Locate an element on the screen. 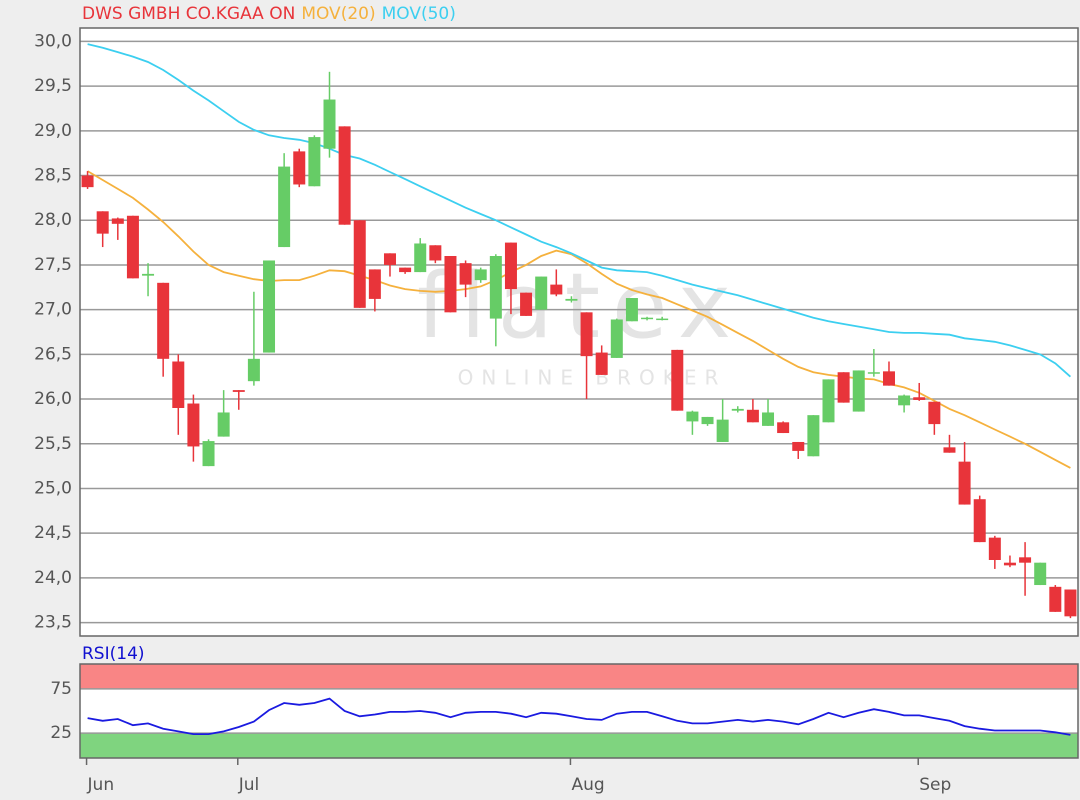  legend-entry: MOV(50) is located at coordinates (419, 14).